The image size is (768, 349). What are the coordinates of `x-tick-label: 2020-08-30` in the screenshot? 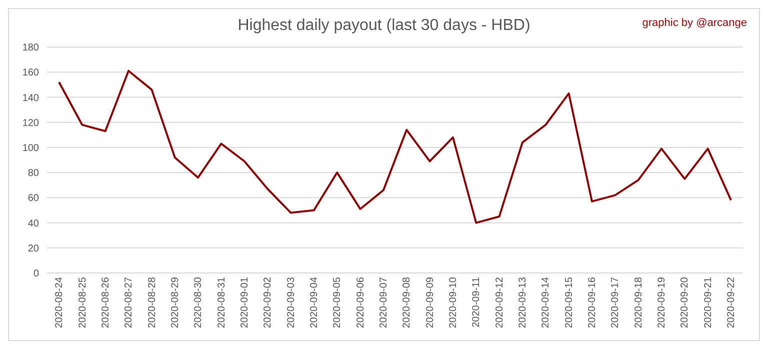 It's located at (198, 302).